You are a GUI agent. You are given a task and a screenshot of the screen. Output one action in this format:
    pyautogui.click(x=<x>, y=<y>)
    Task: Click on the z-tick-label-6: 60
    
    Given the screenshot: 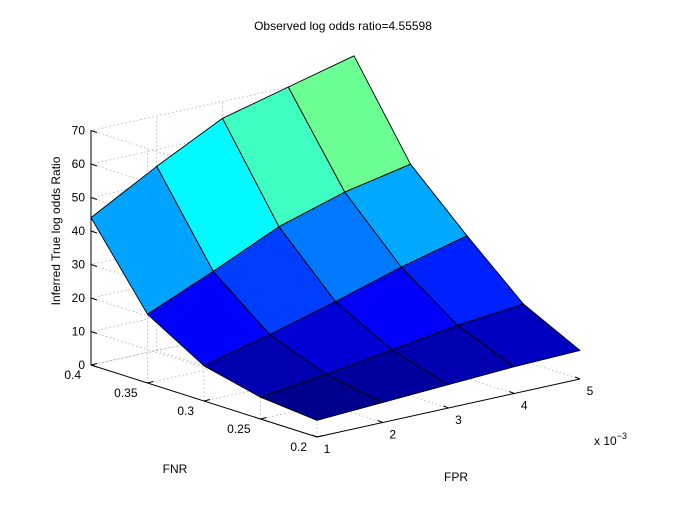 What is the action you would take?
    pyautogui.click(x=79, y=164)
    